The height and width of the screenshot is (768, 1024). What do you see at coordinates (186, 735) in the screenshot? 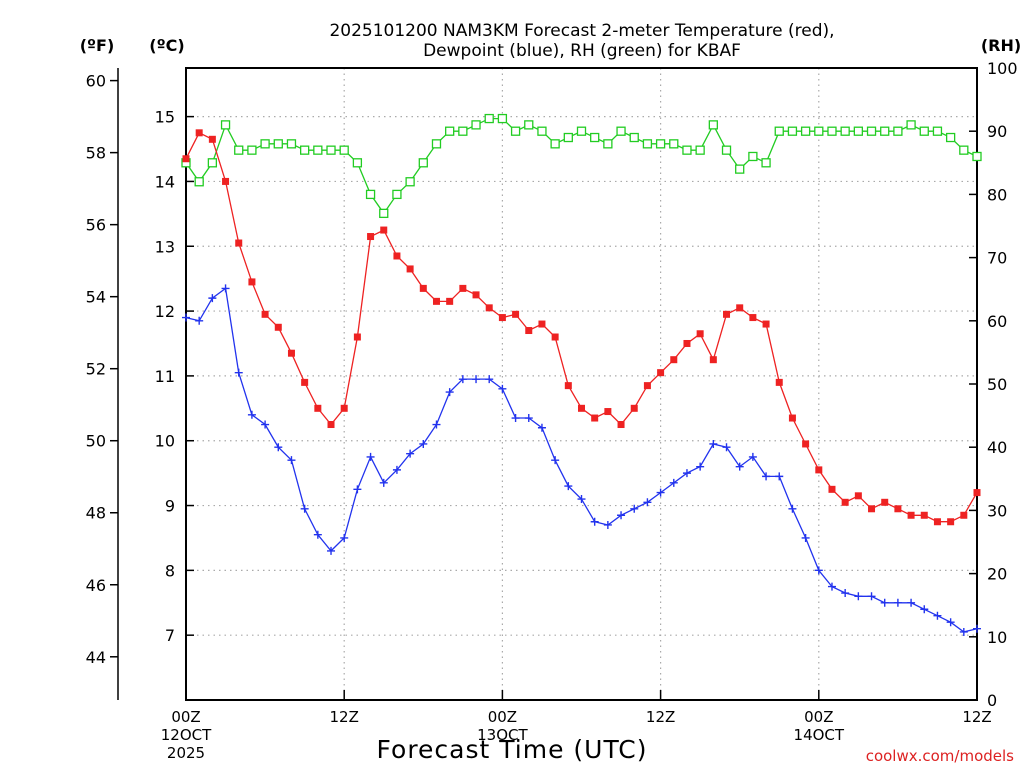
I see `x-tick-date: 12OCT` at bounding box center [186, 735].